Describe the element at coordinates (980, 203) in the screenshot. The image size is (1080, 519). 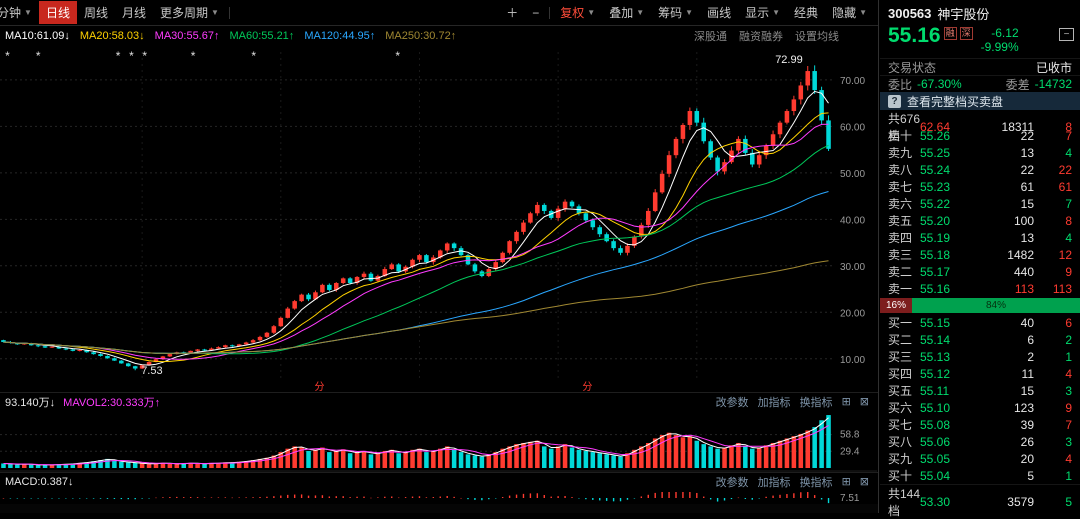
I see `ask-row-5: 卖六 55.22 15 7` at that location.